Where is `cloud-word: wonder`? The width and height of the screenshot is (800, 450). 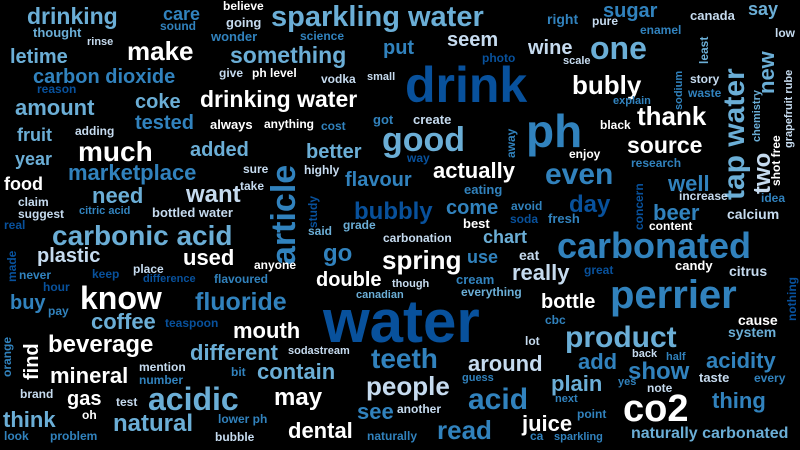 cloud-word: wonder is located at coordinates (234, 36).